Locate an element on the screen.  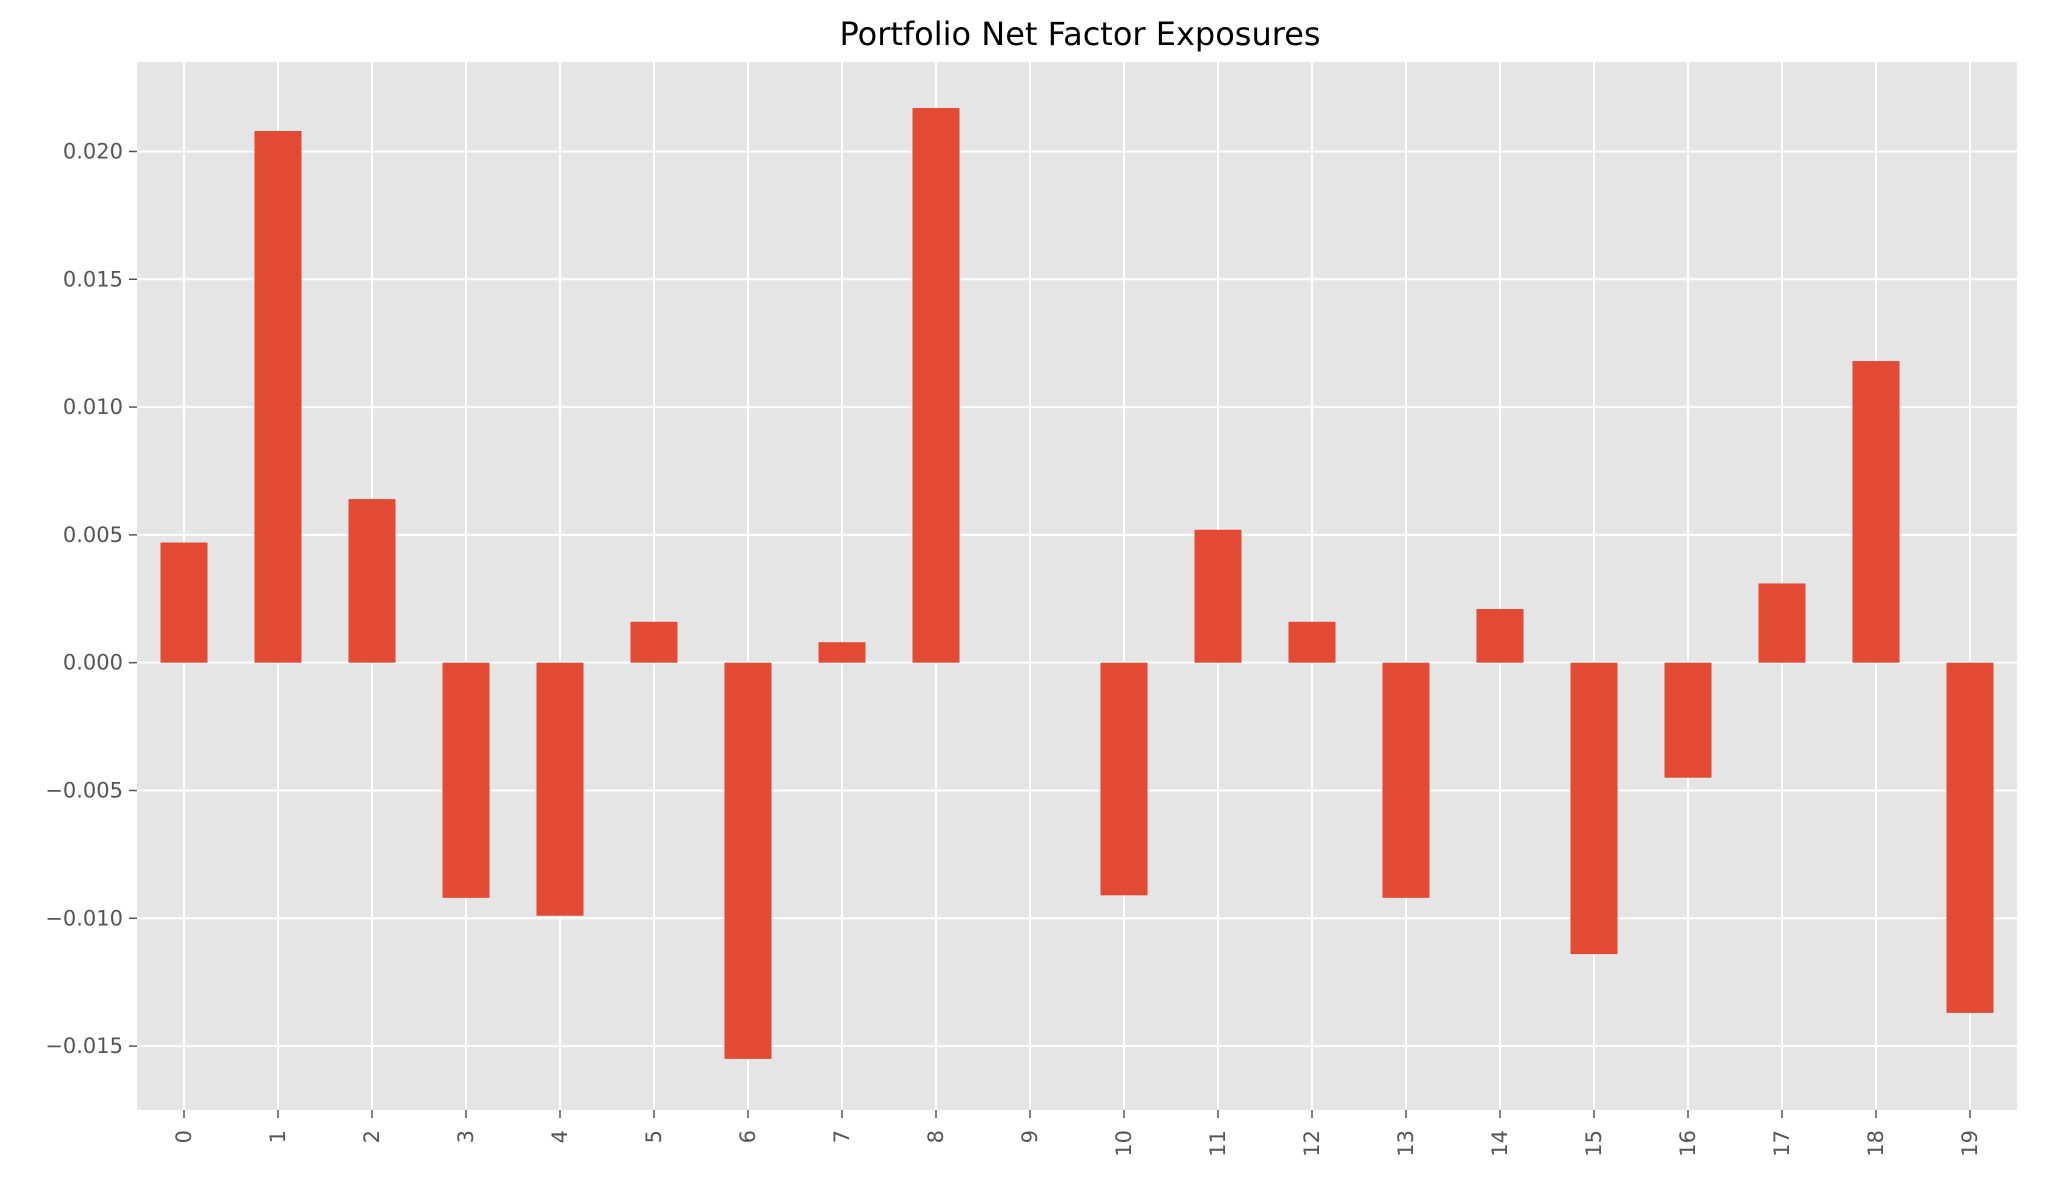
x-tick-label: 6 is located at coordinates (748, 1136).